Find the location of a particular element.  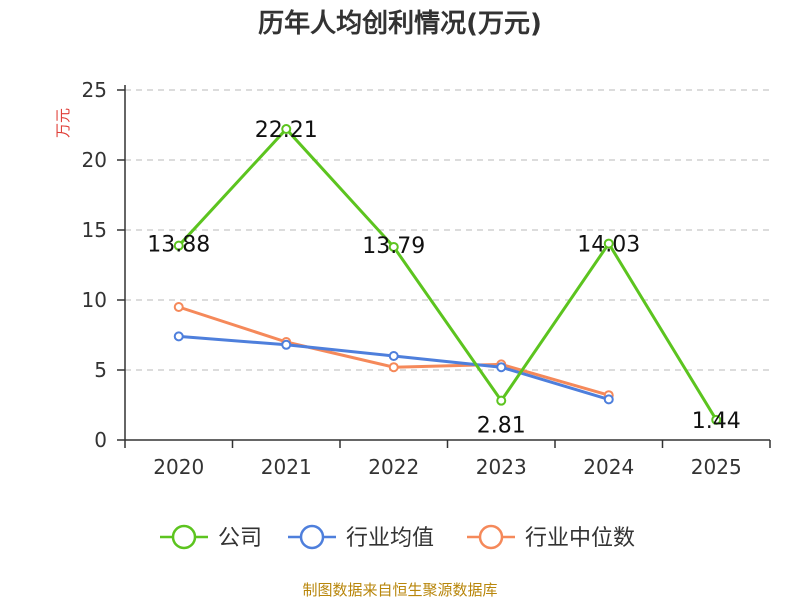

x-tick-label: 2020 is located at coordinates (178, 467).